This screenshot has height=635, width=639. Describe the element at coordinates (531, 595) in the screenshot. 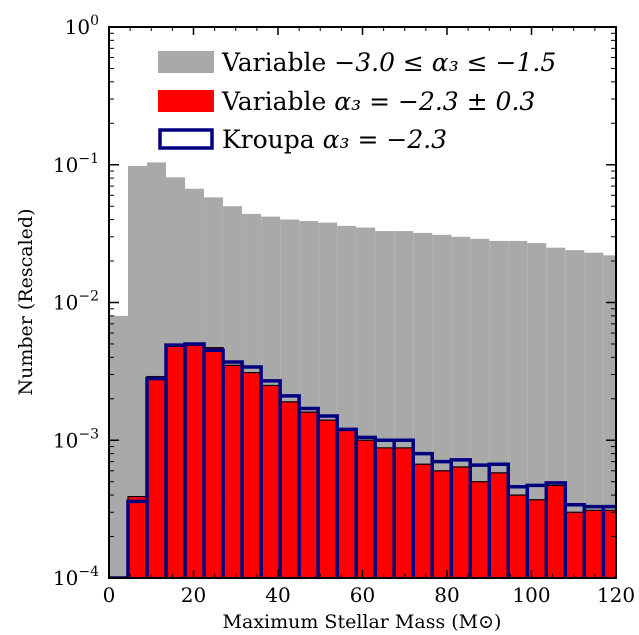

I see `x-tick-label: 100` at that location.